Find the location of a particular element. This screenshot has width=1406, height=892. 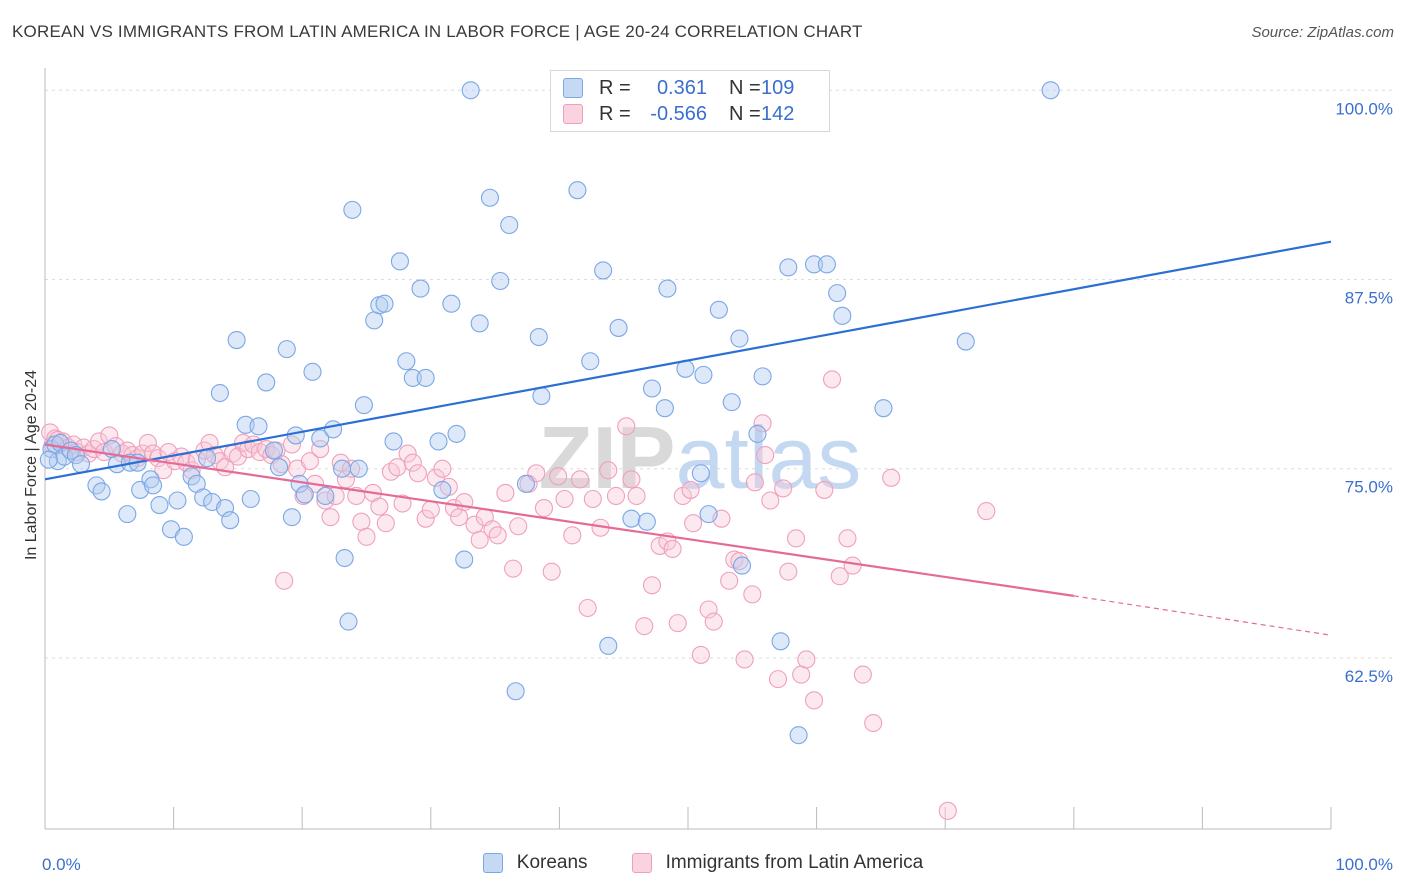

legend-n-value: 142 is located at coordinates (778, 113).